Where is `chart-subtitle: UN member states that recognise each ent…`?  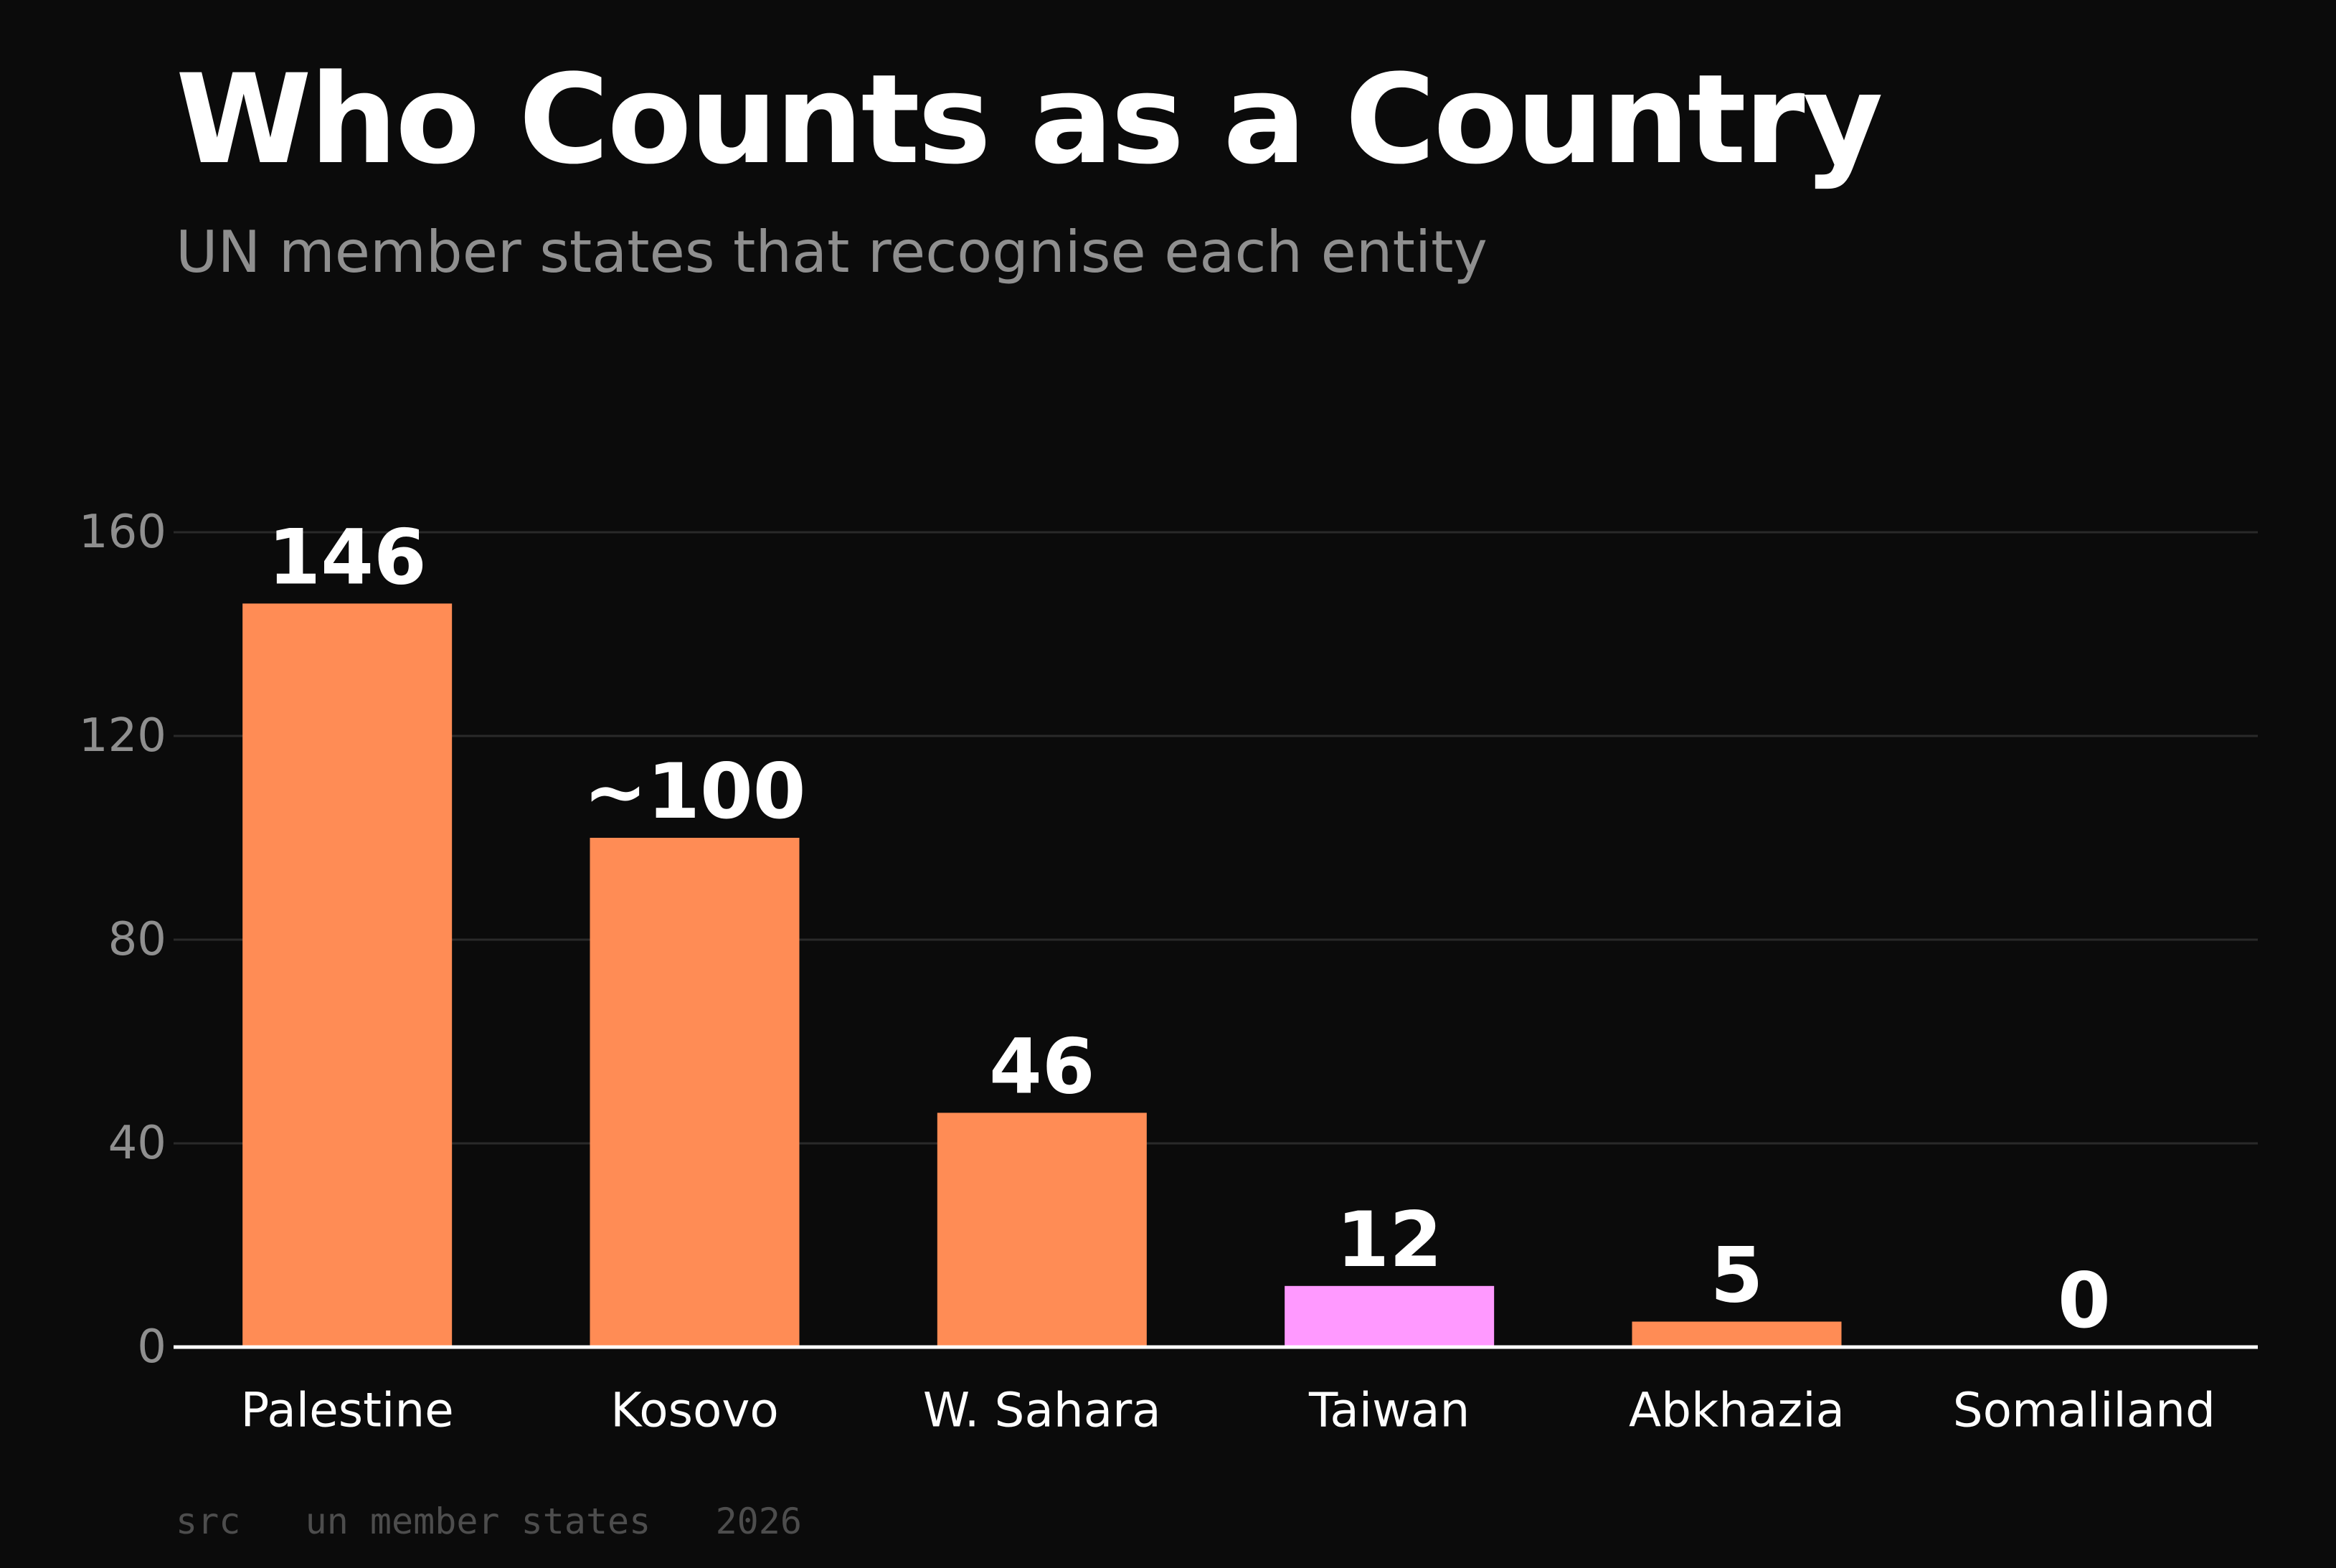
chart-subtitle: UN member states that recognise each ent… is located at coordinates (832, 252).